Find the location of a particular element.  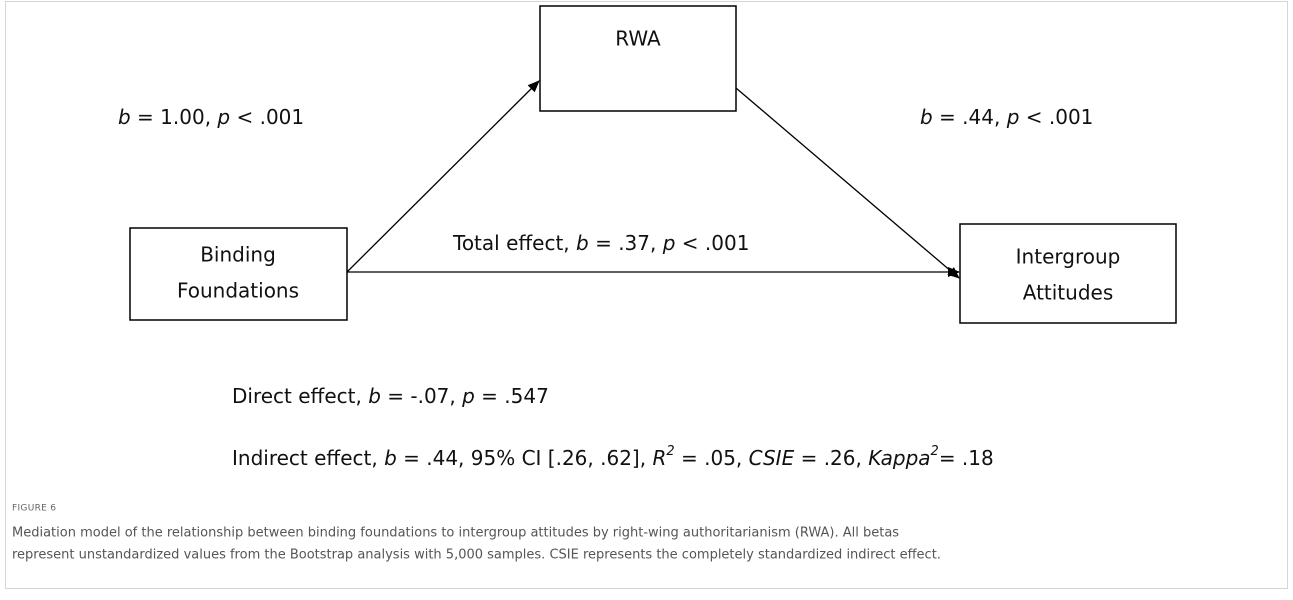

label-part: Kappa is located at coordinates (899, 458).